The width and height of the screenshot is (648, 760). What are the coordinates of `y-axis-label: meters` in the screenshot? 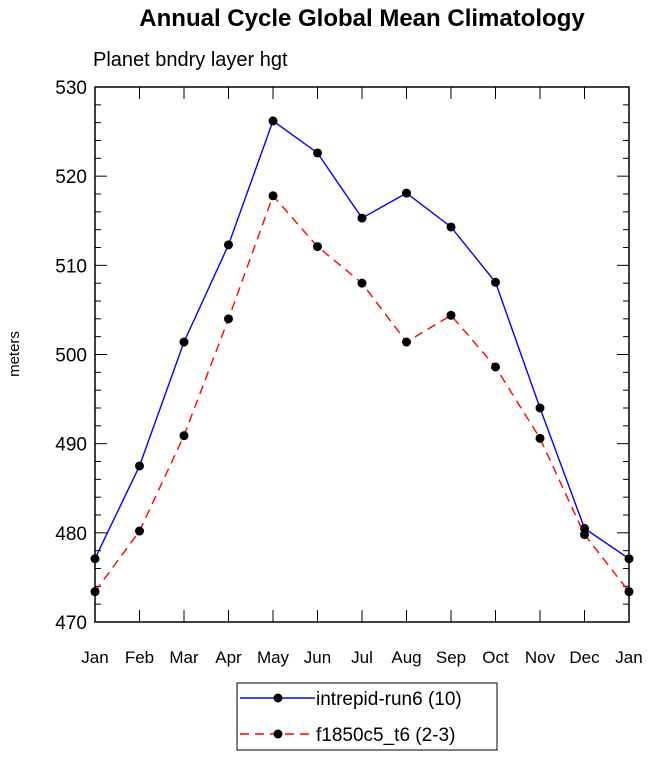 It's located at (14, 354).